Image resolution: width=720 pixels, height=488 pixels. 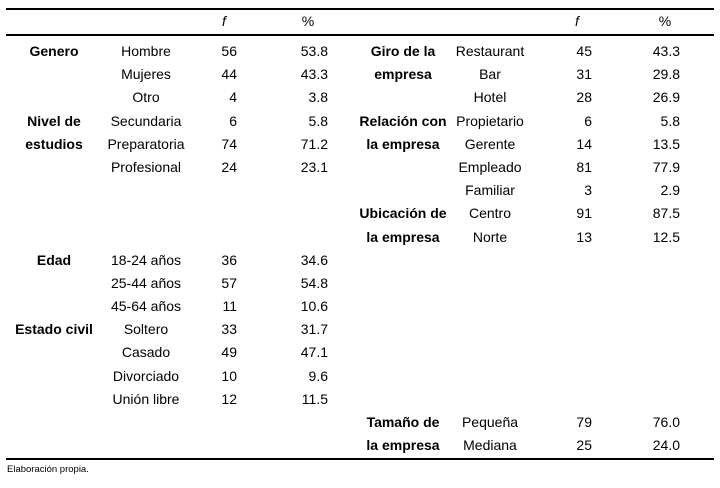 I want to click on percent-cell: 53.8, so click(x=314, y=51).